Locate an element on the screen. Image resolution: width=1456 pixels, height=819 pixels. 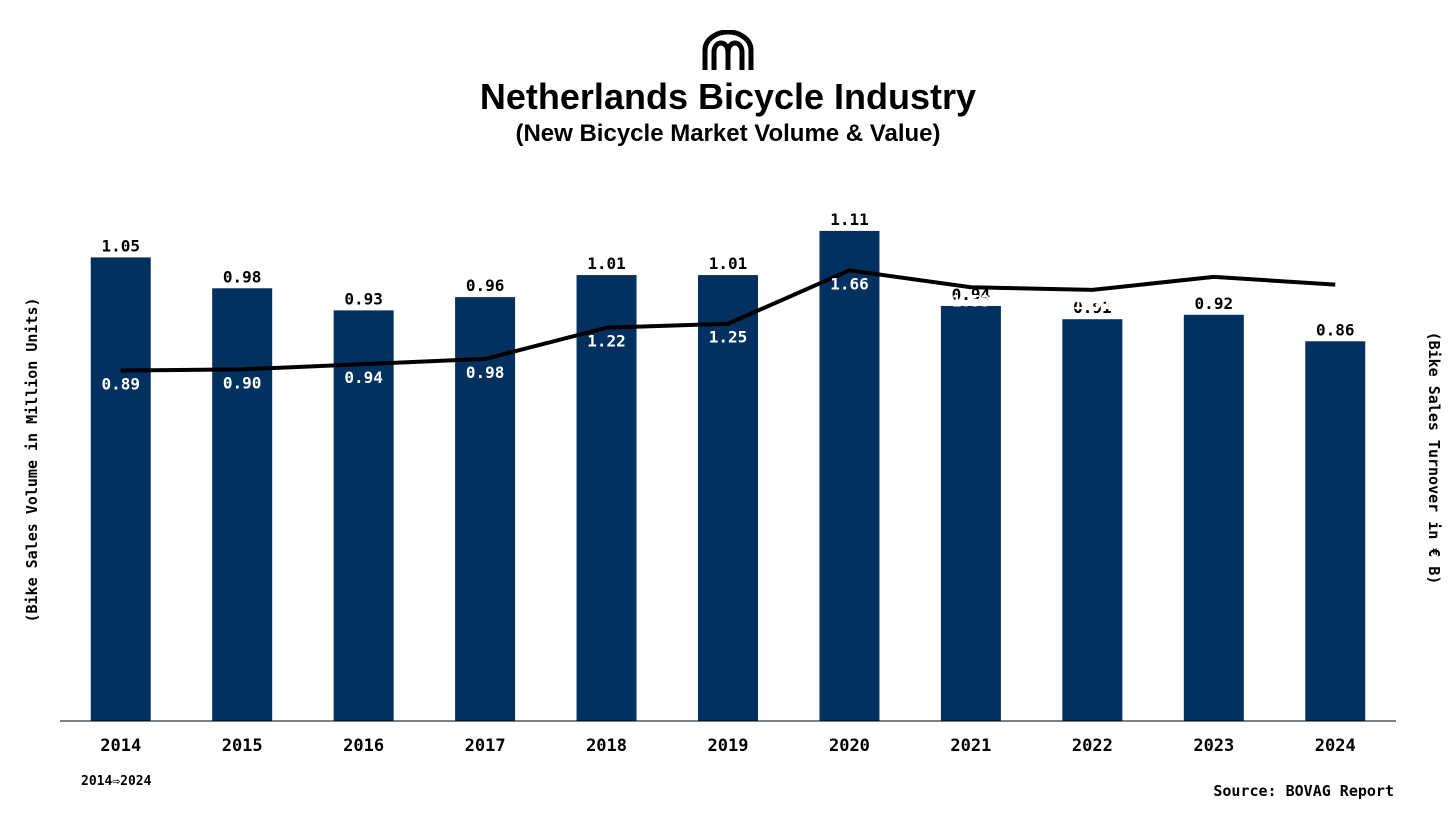
x-tick-label: 2020 is located at coordinates (849, 746).